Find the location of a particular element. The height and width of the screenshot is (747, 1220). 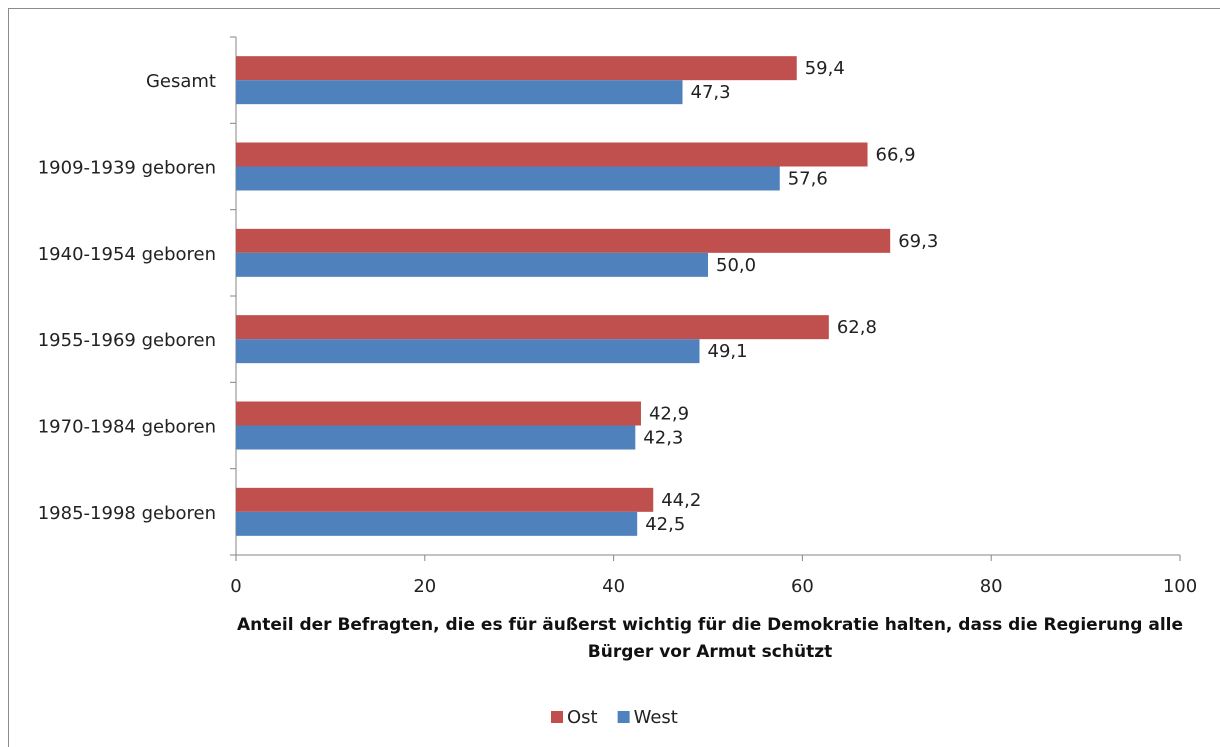

value-label: 69,3 is located at coordinates (918, 241).